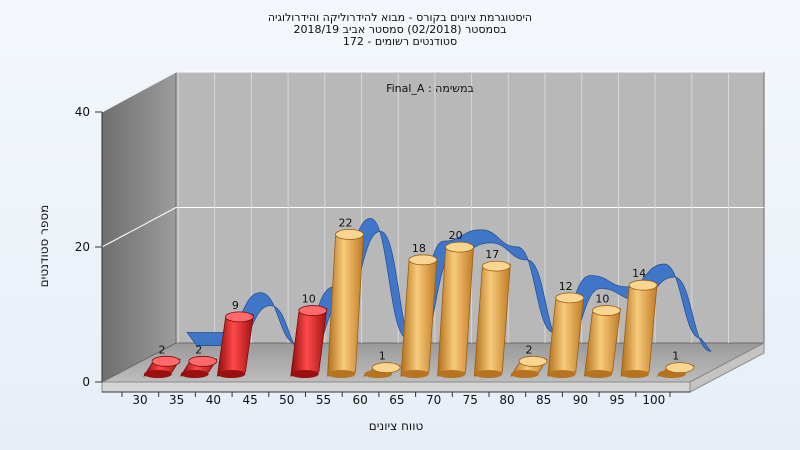 The image size is (800, 450). What do you see at coordinates (456, 235) in the screenshot?
I see `bar-value-label: 20` at bounding box center [456, 235].